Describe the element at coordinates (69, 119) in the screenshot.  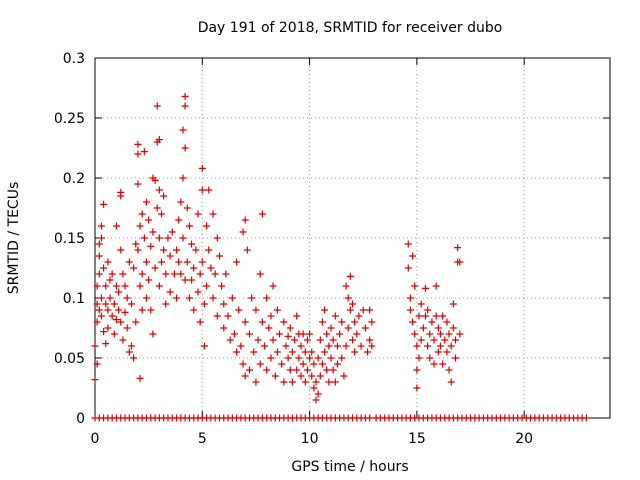
I see `y-tick-label: 0.25` at that location.